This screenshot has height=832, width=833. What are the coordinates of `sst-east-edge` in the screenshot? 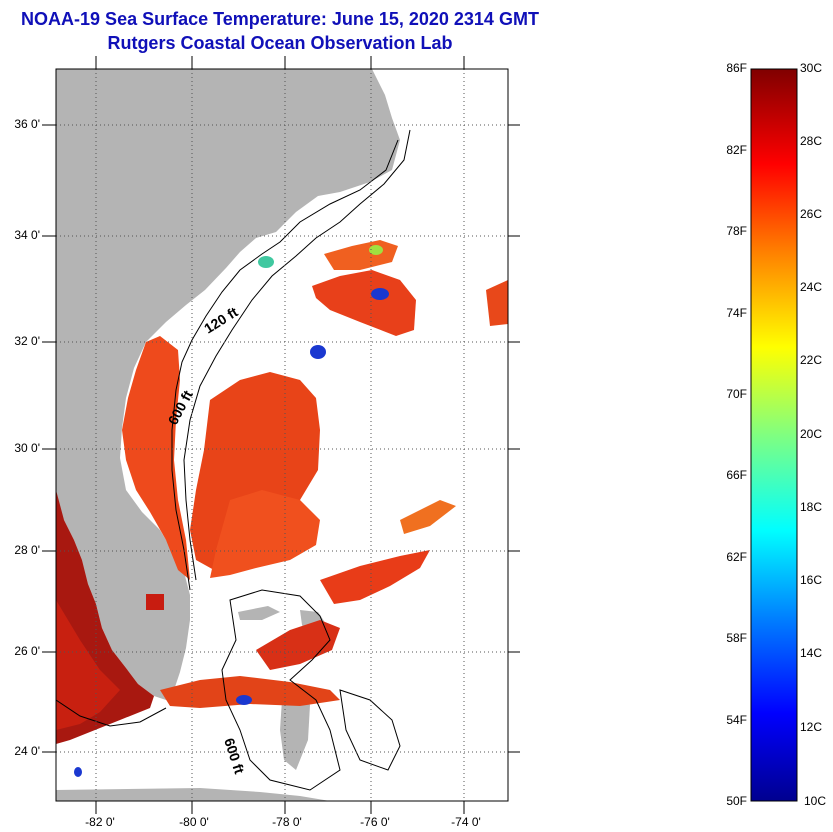 It's located at (497, 303).